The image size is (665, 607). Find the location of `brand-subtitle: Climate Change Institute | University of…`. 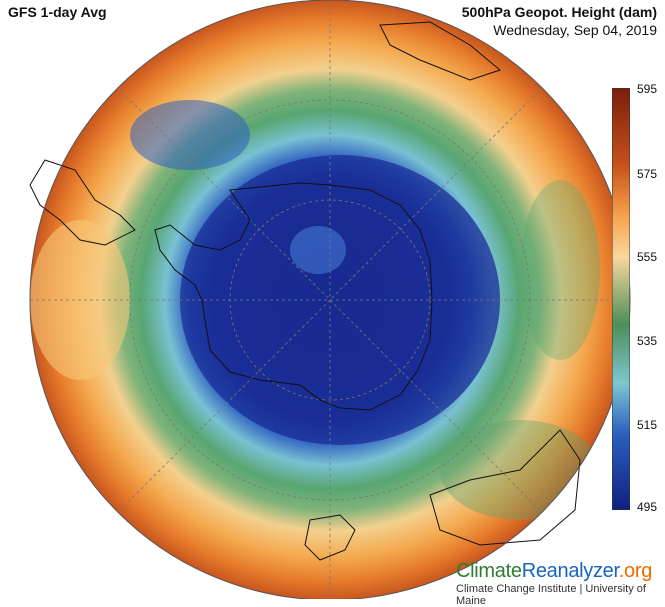

brand-subtitle: Climate Change Institute | University of… is located at coordinates (551, 595).